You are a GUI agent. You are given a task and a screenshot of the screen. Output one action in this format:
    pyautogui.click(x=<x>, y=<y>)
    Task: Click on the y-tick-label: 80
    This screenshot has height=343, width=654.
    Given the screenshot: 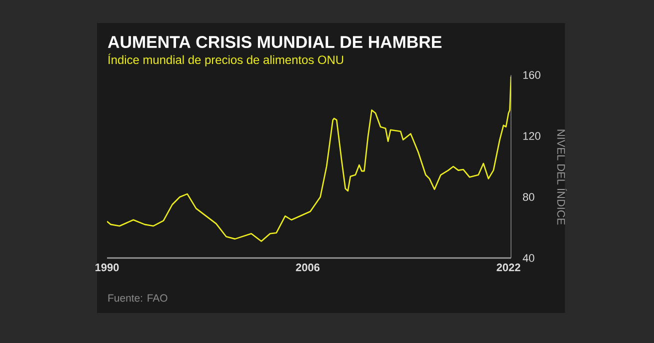 What is the action you would take?
    pyautogui.click(x=528, y=197)
    